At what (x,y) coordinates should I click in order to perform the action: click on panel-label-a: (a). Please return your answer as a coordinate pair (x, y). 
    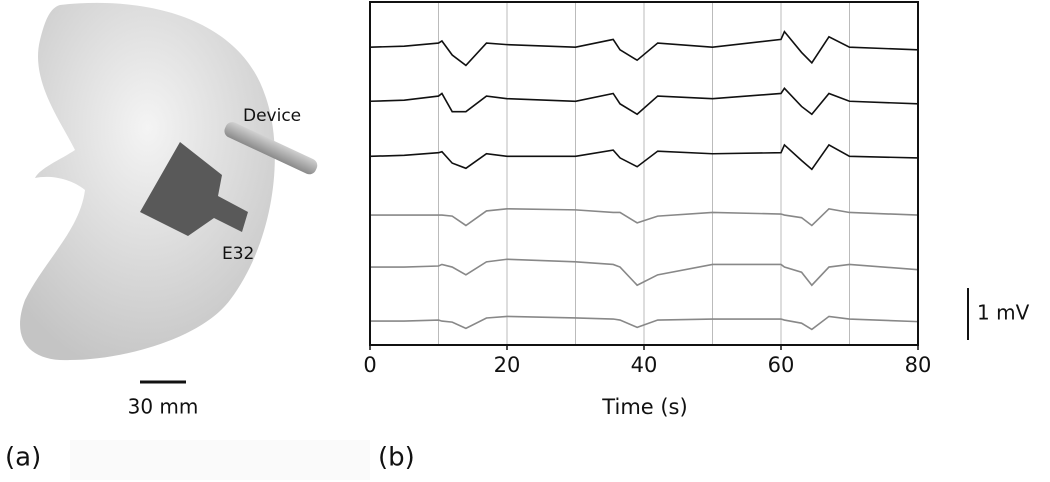
    Looking at the image, I should click on (23, 458).